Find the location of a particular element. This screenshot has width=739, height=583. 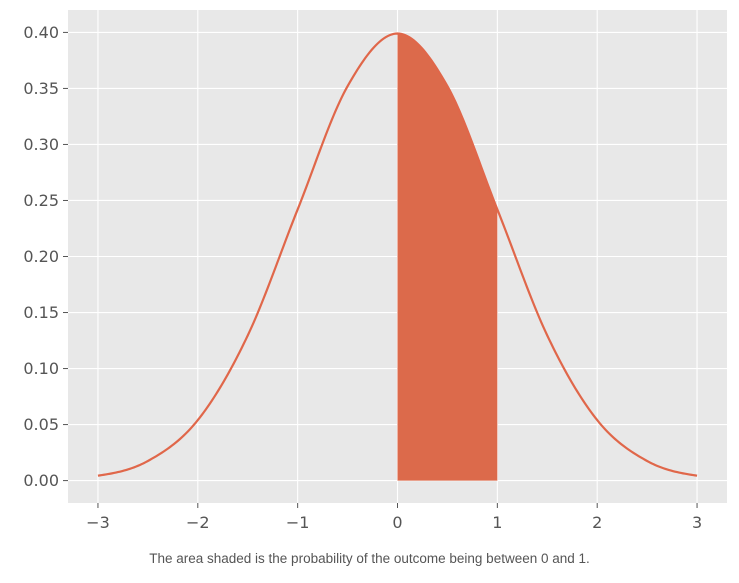

x-tick-label: 0 is located at coordinates (397, 522).